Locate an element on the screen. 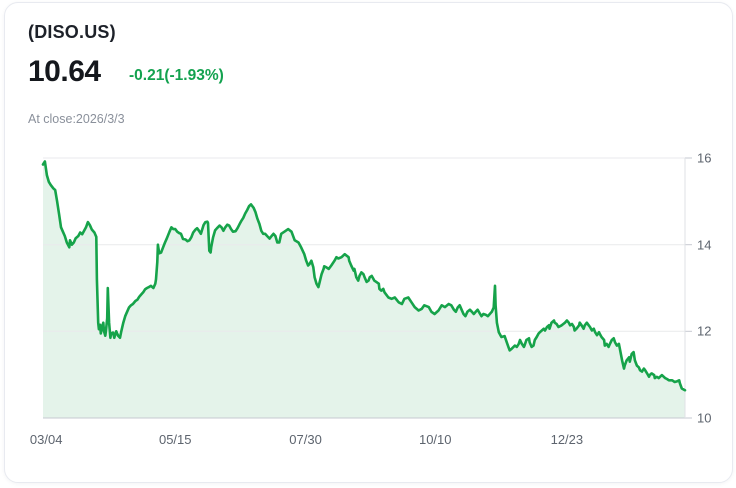 The height and width of the screenshot is (488, 736). x-tick-label-12-23: 12/23 is located at coordinates (567, 439).